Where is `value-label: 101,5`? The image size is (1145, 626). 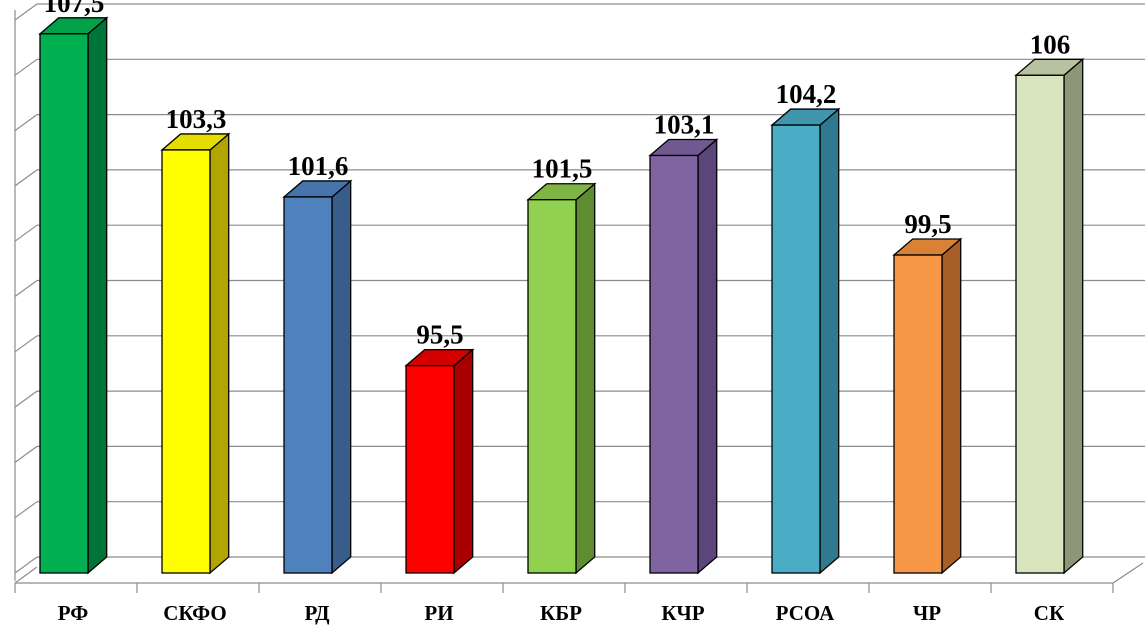 value-label: 101,5 is located at coordinates (562, 169).